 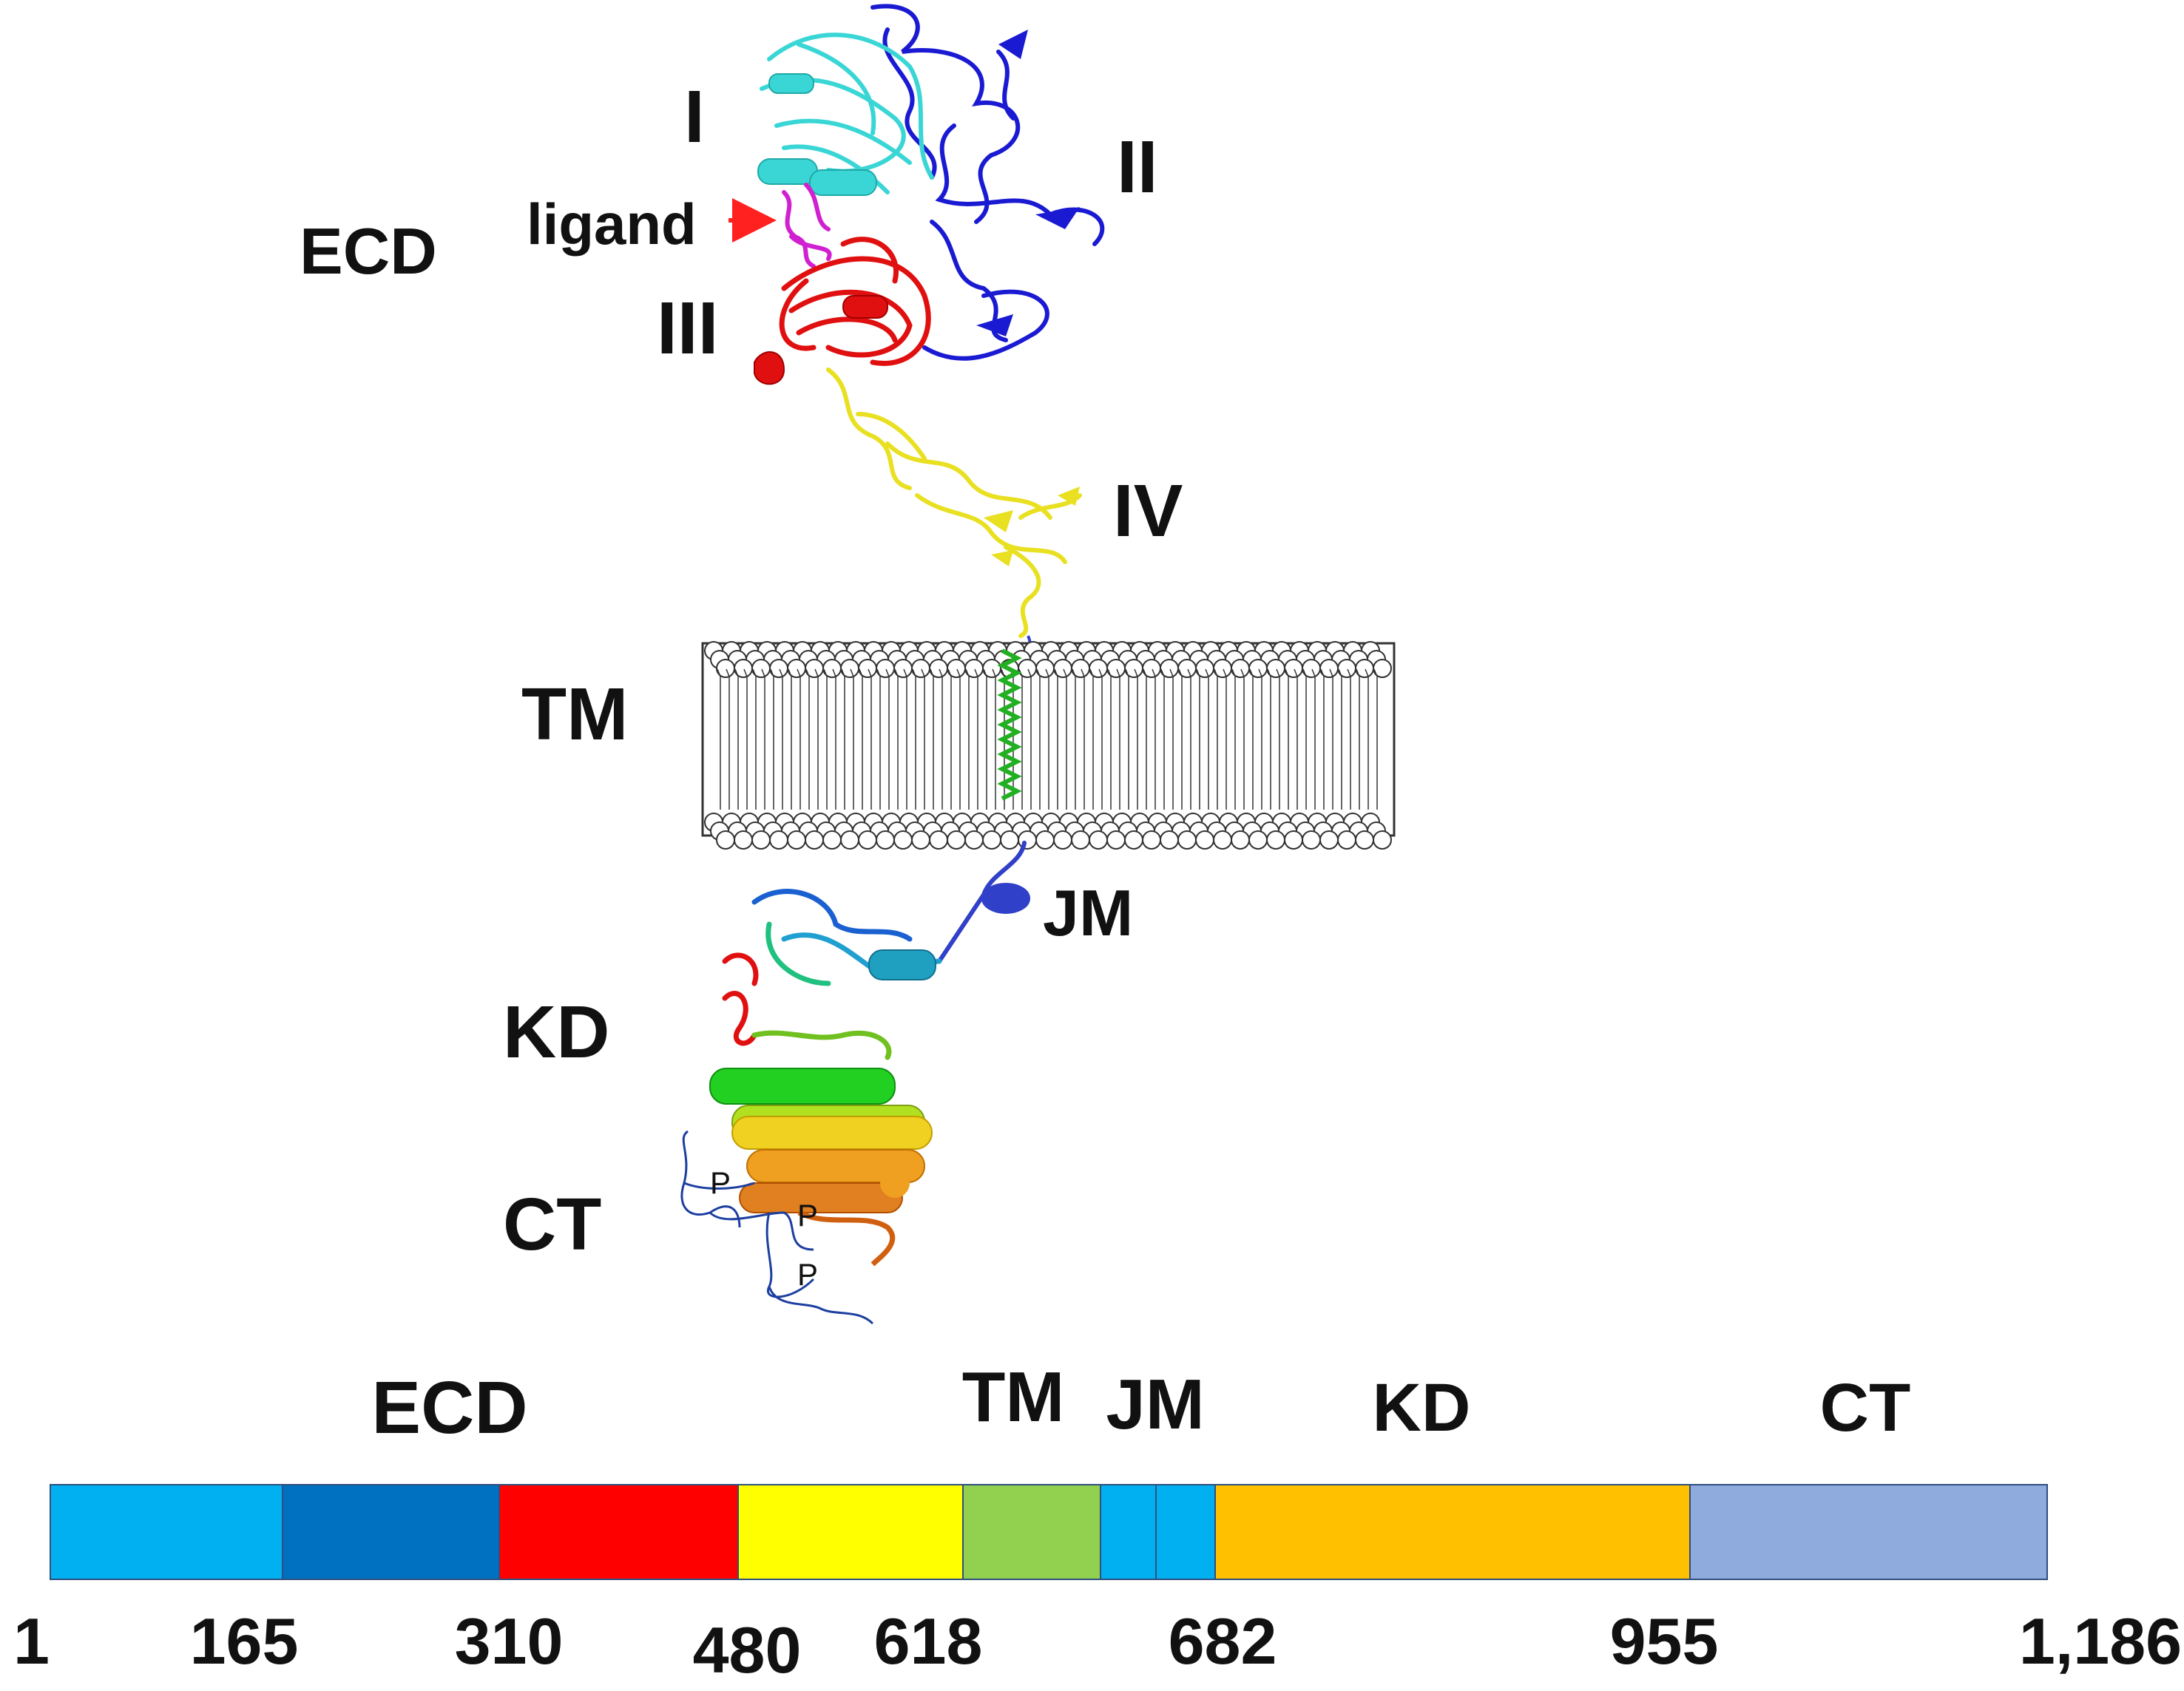 I want to click on bar-tick-label: 955, so click(x=1665, y=1641).